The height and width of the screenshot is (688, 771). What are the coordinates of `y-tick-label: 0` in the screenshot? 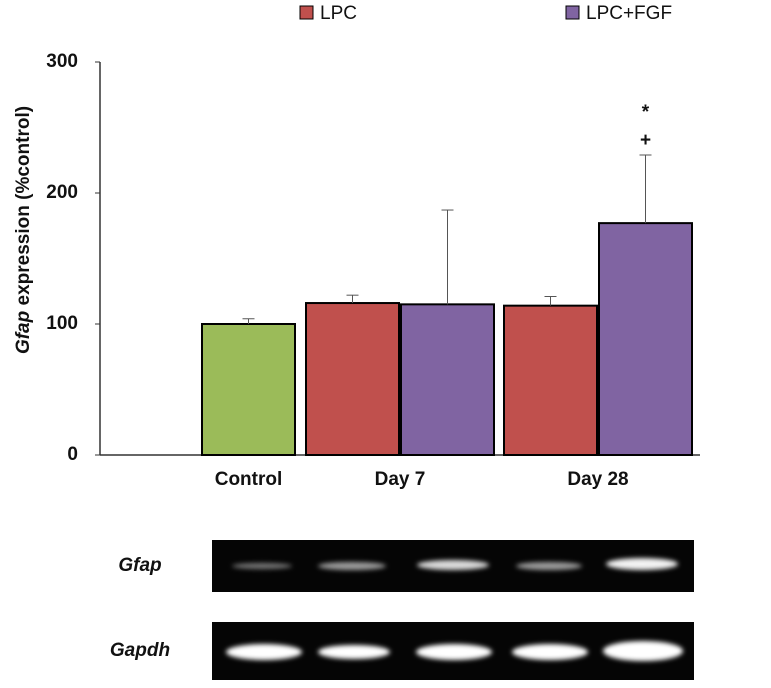 It's located at (72, 454).